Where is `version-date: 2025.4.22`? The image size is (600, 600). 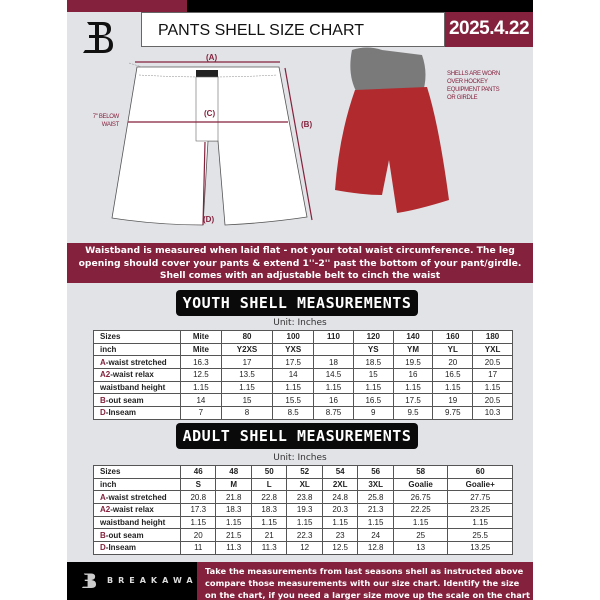
version-date: 2025.4.22 is located at coordinates (489, 29).